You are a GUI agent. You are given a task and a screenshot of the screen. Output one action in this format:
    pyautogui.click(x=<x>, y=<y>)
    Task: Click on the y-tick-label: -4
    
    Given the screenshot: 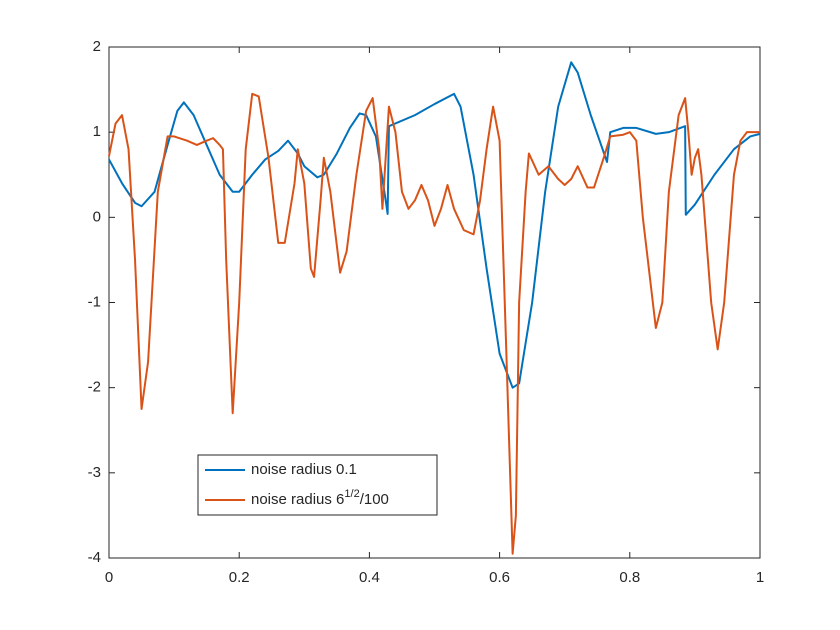 What is the action you would take?
    pyautogui.click(x=94, y=557)
    